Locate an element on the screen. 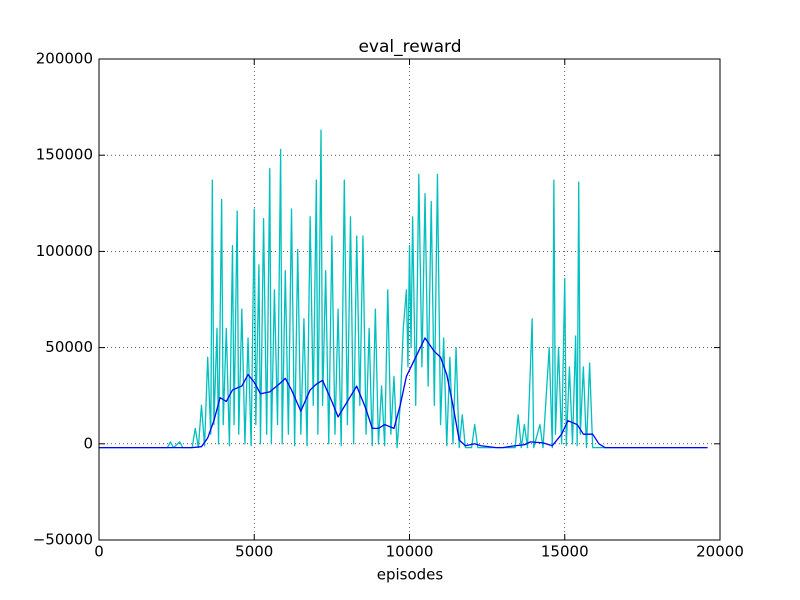 Image resolution: width=800 pixels, height=600 pixels. x-tick-label: 15000 is located at coordinates (565, 552).